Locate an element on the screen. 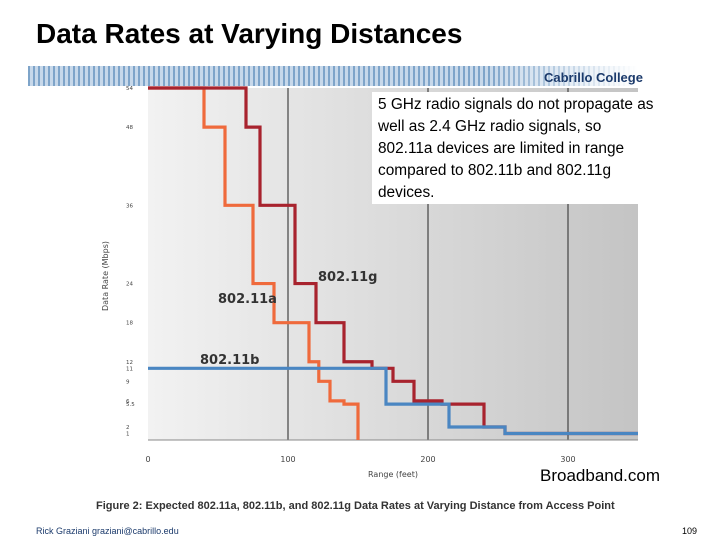 The width and height of the screenshot is (720, 540). y-tick-label: 54 is located at coordinates (129, 89).